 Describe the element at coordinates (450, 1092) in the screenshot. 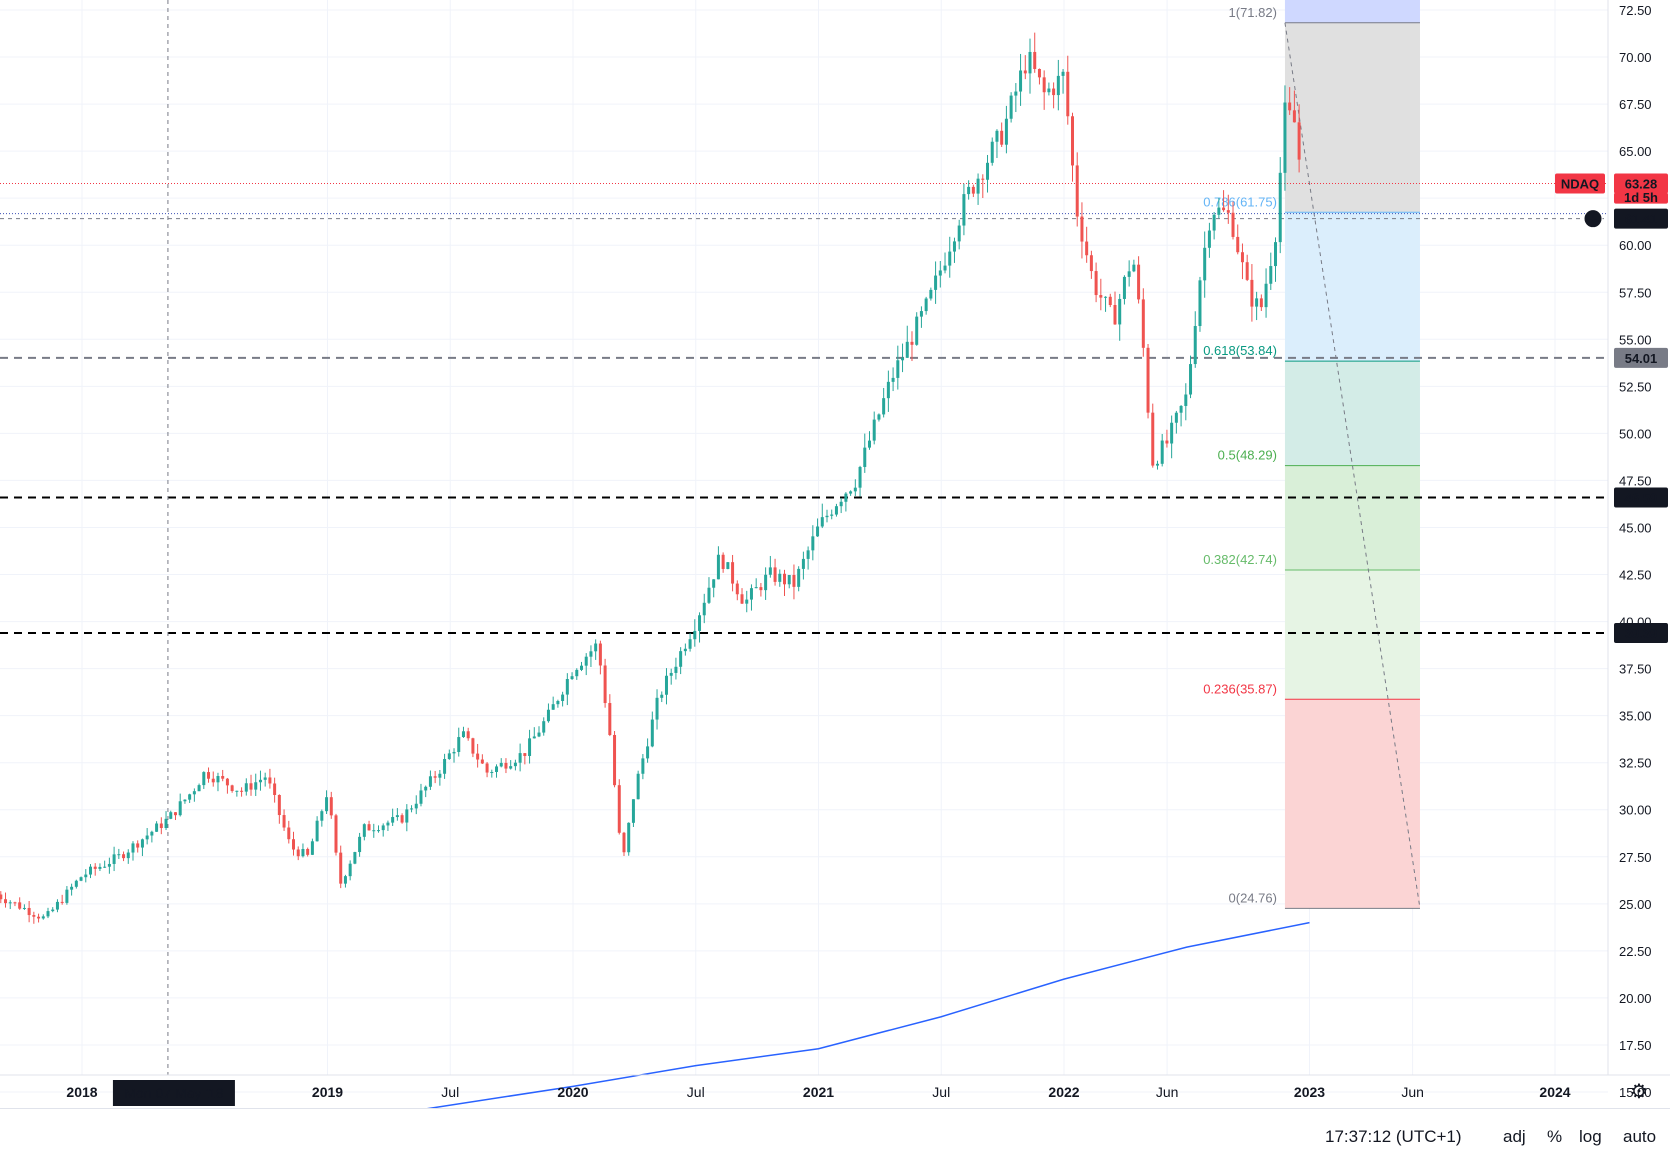

I see `time-tick-label: Jul` at that location.